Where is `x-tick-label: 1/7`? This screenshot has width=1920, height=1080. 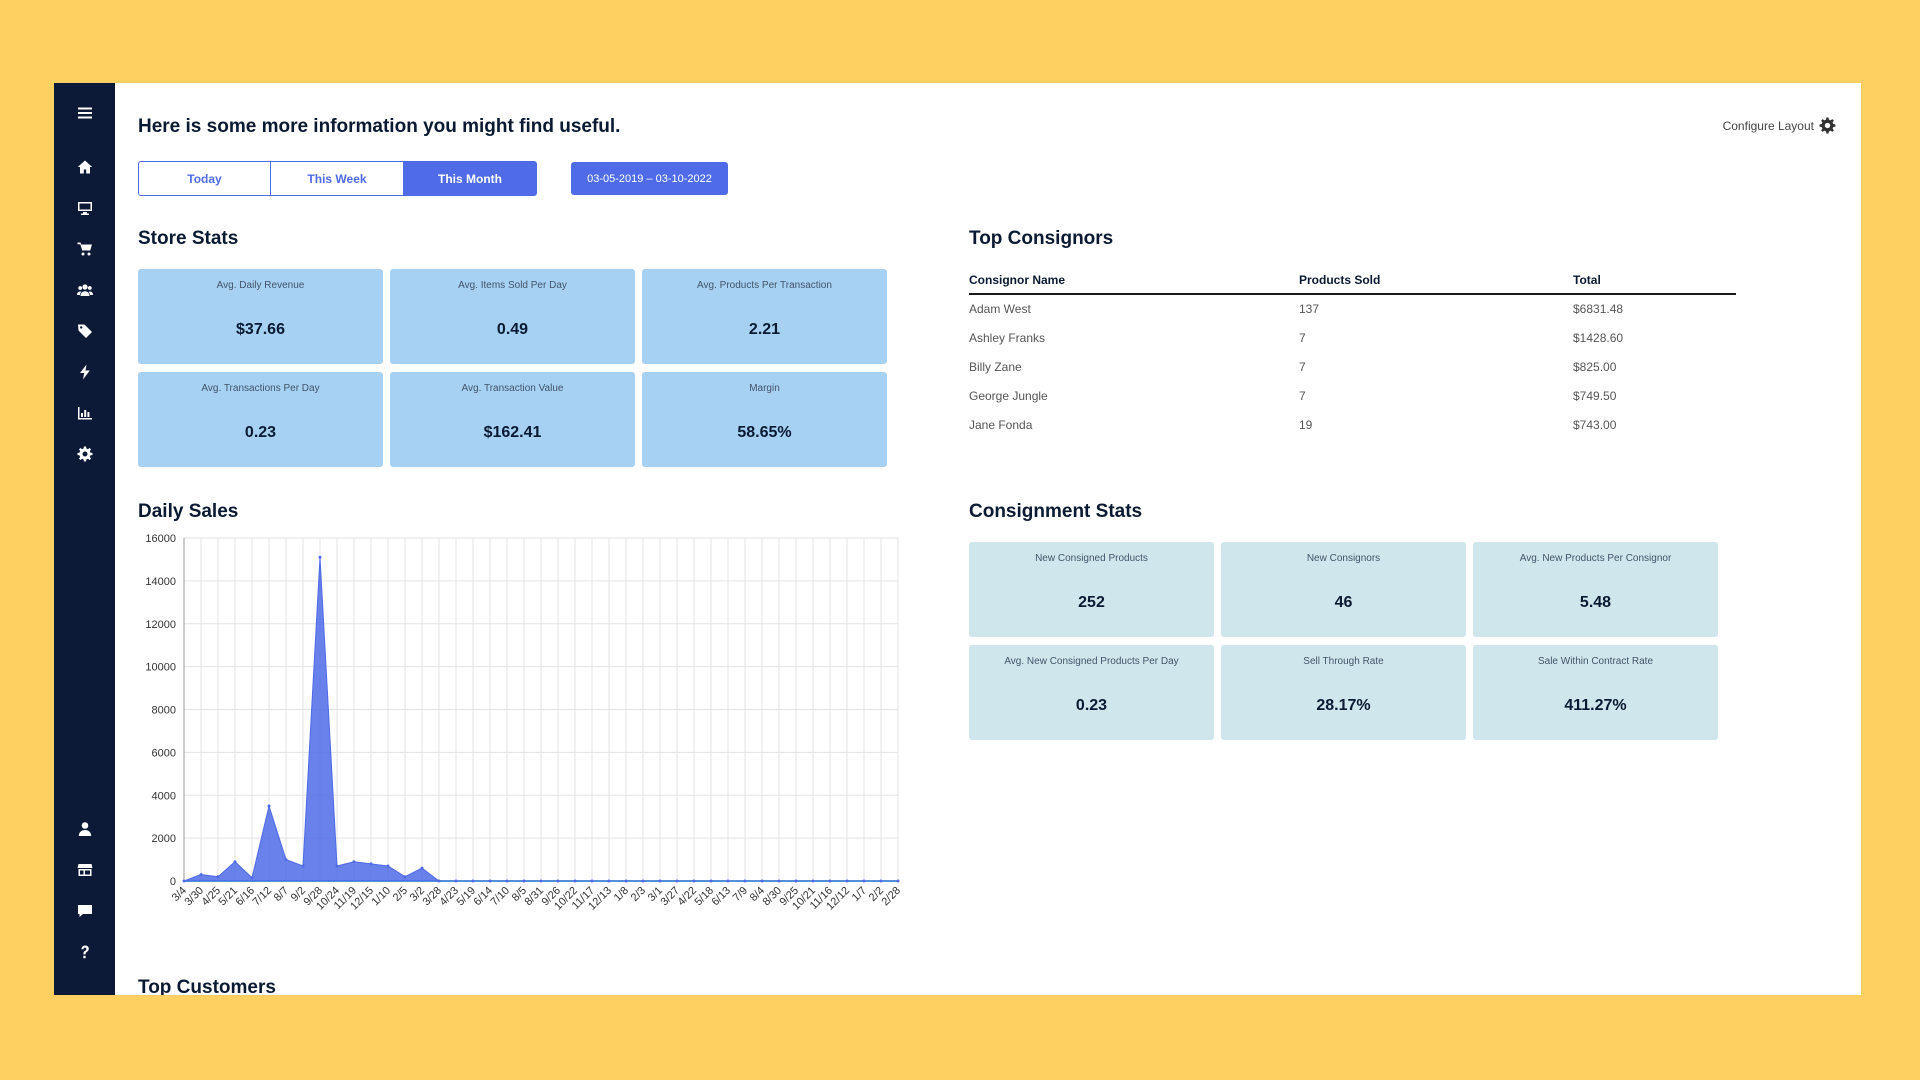 x-tick-label: 1/7 is located at coordinates (859, 894).